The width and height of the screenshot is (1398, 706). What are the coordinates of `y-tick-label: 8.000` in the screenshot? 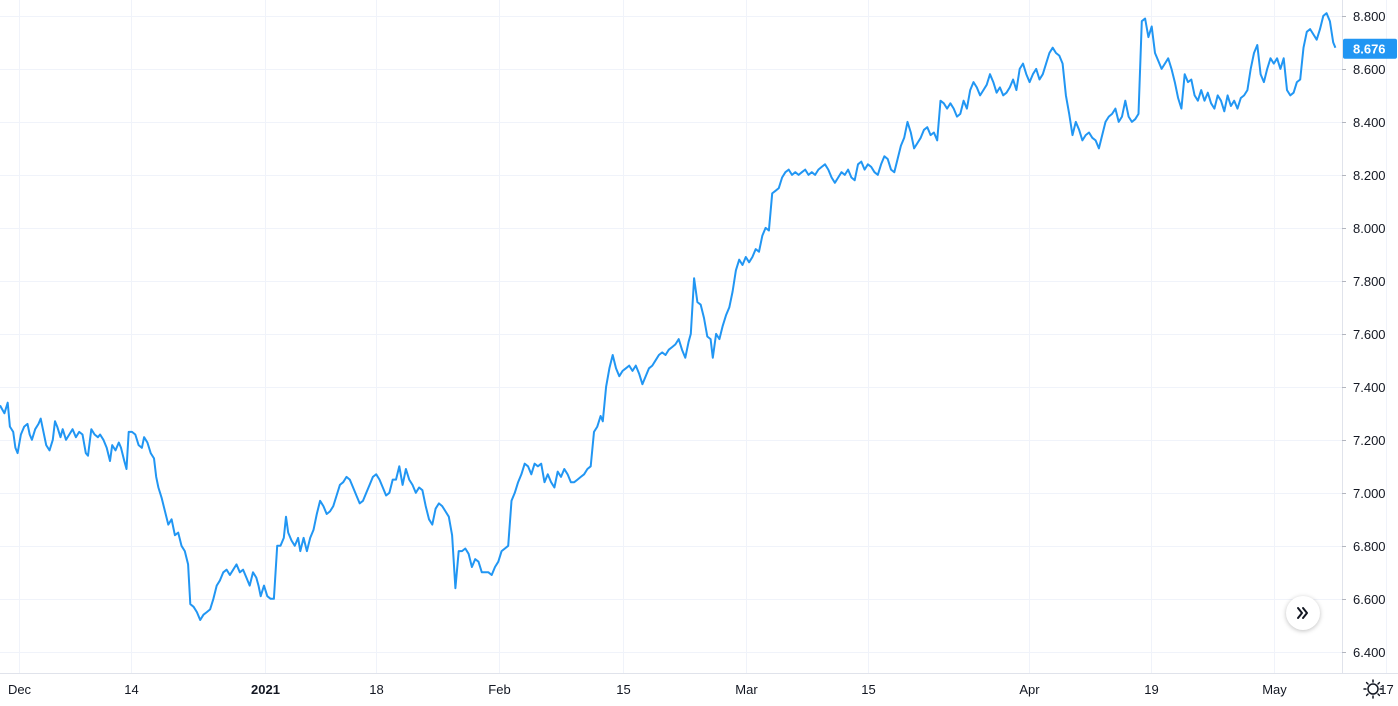 It's located at (1369, 228).